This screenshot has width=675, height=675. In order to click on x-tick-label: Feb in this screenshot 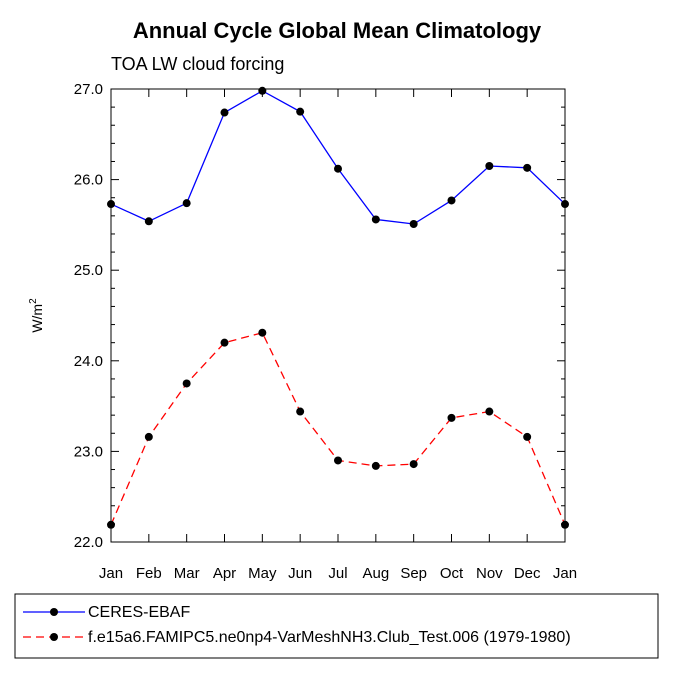, I will do `click(149, 573)`.